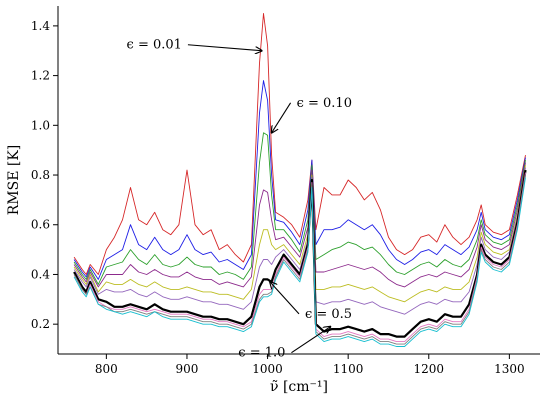 This screenshot has height=401, width=550. I want to click on x-tick-label-800: 800, so click(106, 369).